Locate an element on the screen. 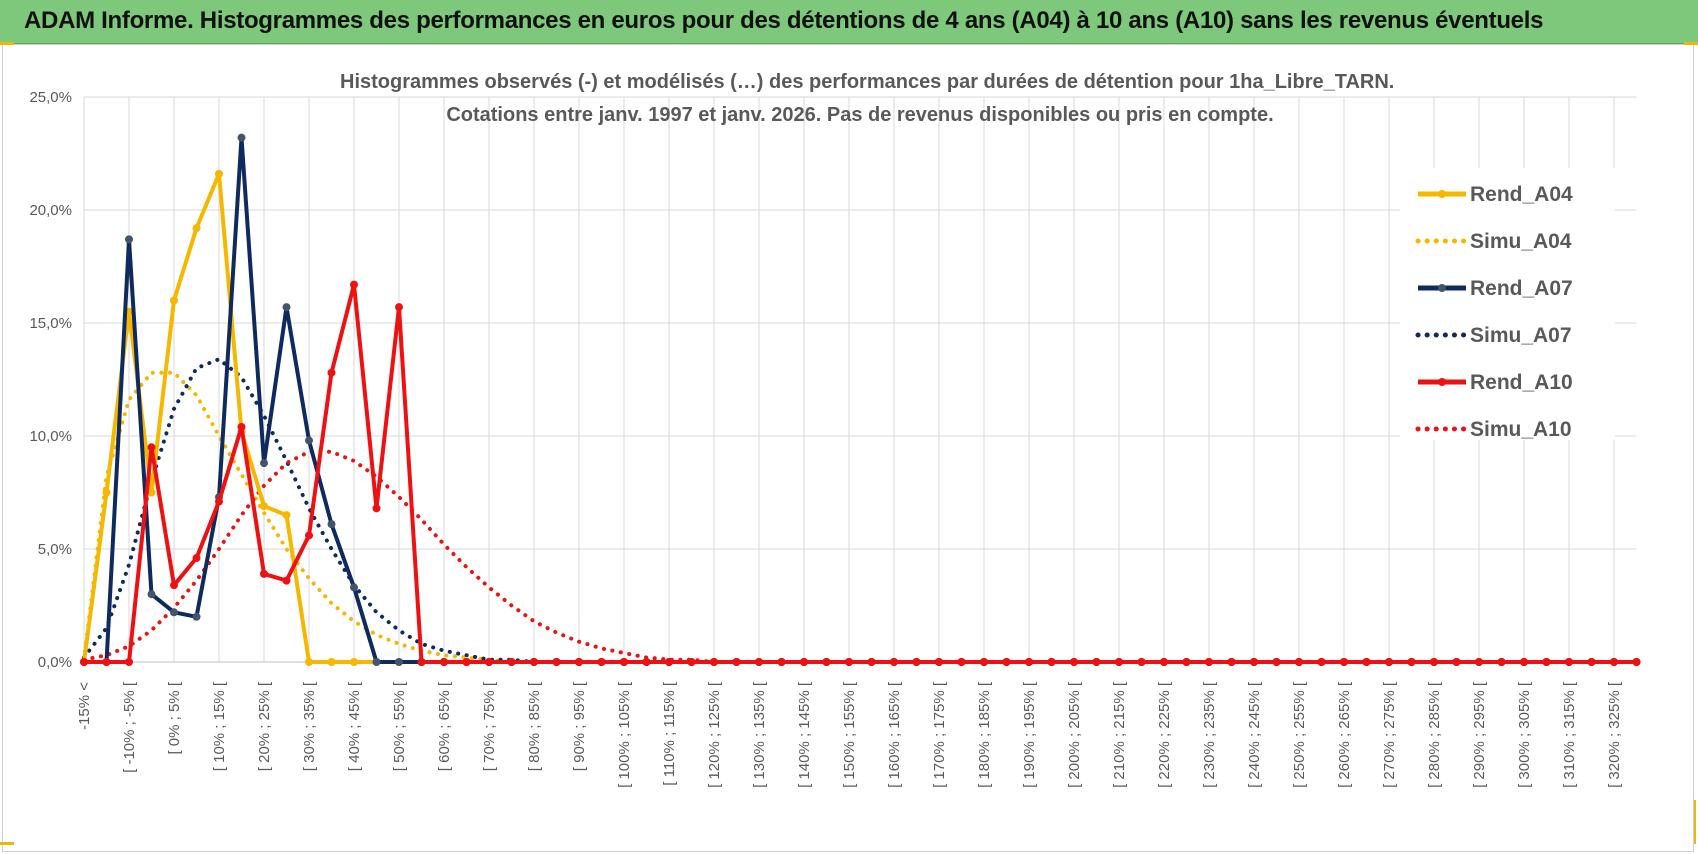 This screenshot has width=1698, height=854. legend-label: Simu_A10 is located at coordinates (1521, 429).